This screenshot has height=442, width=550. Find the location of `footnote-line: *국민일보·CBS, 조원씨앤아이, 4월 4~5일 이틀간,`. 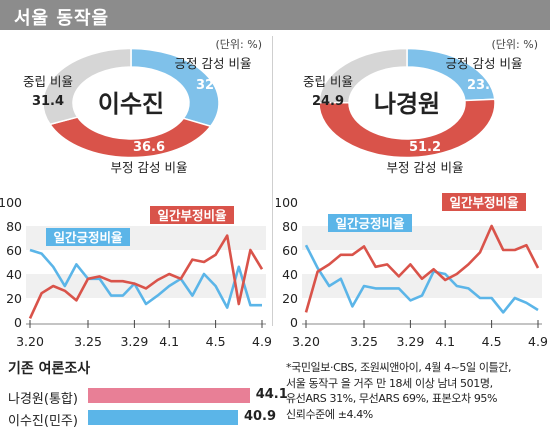

footnote-line: *국민일보·CBS, 조원씨앤아이, 4월 4~5일 이틀간, is located at coordinates (399, 367).